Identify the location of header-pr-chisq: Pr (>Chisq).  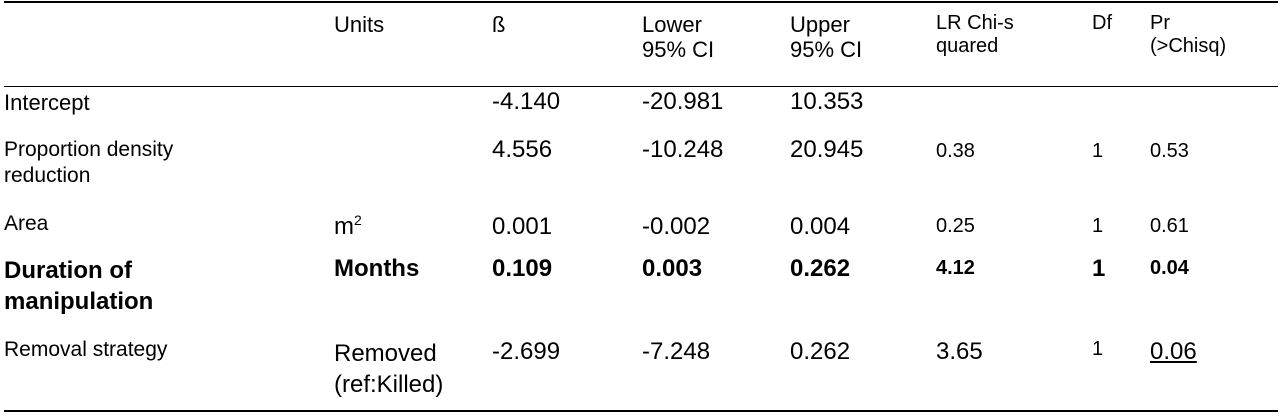
(1188, 34).